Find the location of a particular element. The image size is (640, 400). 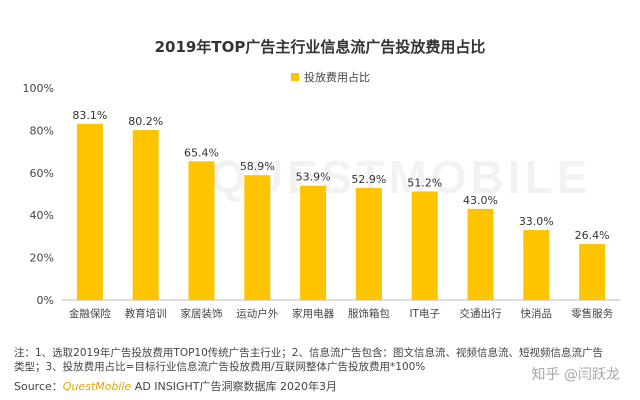

legend-swatch is located at coordinates (295, 77).